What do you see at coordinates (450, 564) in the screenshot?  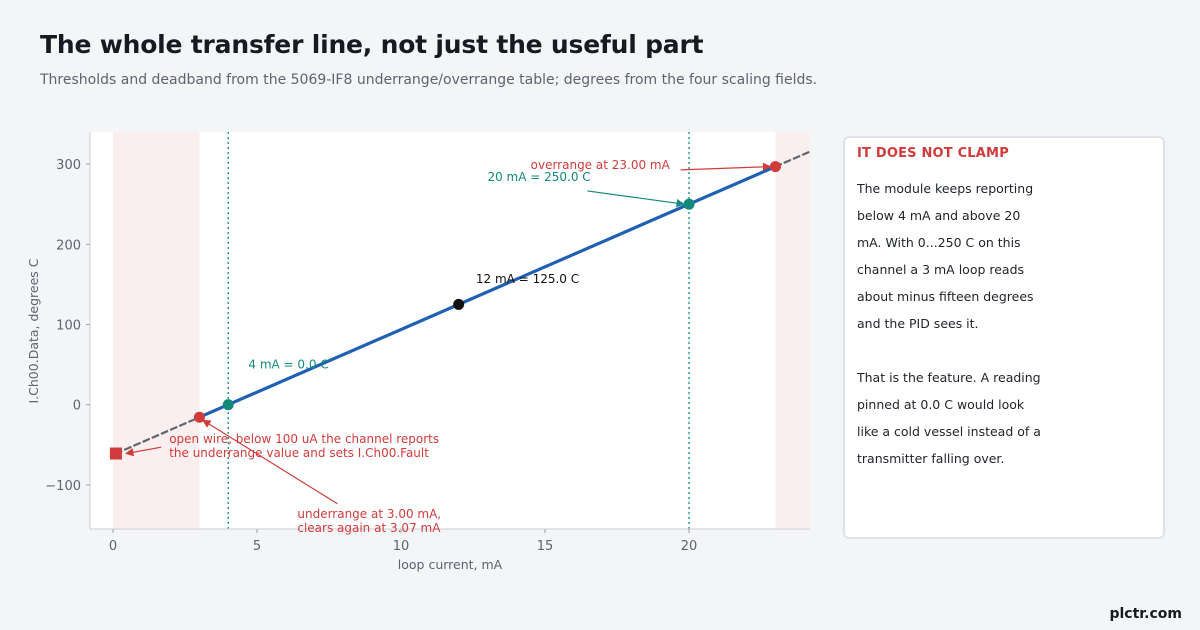 I see `x-axis-label: loop current, mA` at bounding box center [450, 564].